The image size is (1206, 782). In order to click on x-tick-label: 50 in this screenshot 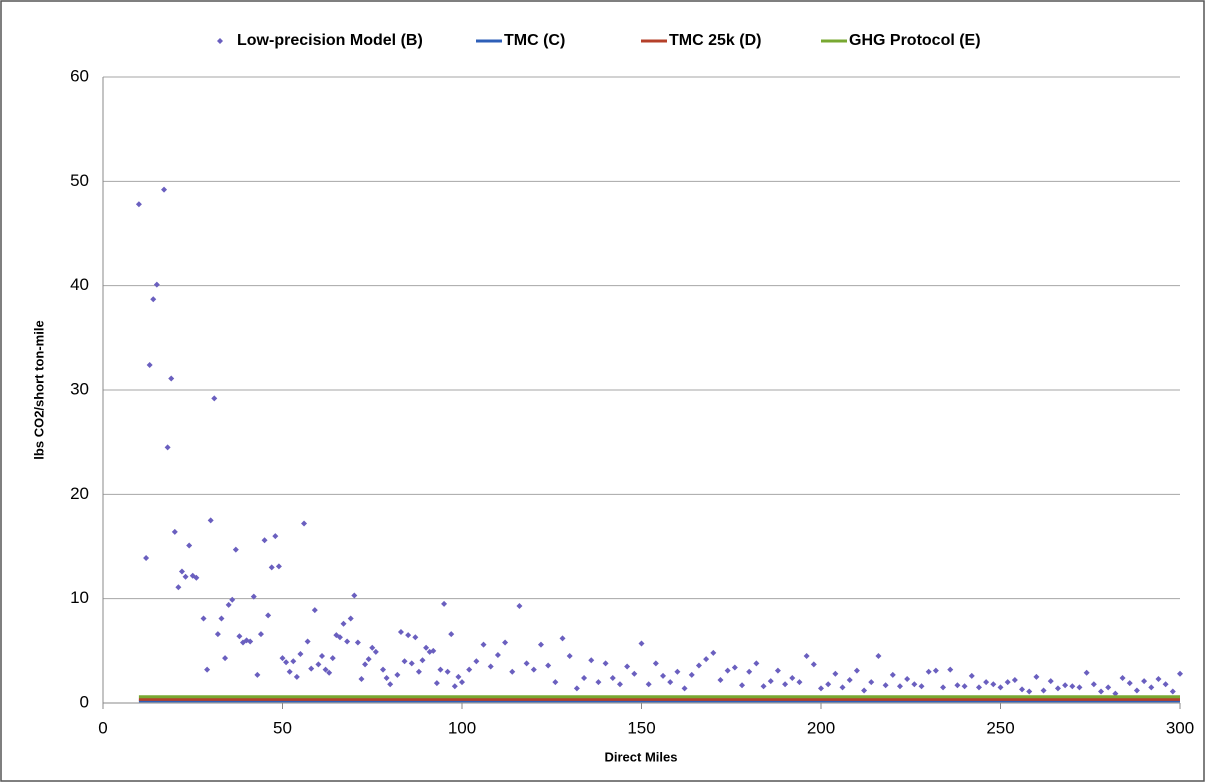, I will do `click(282, 727)`.